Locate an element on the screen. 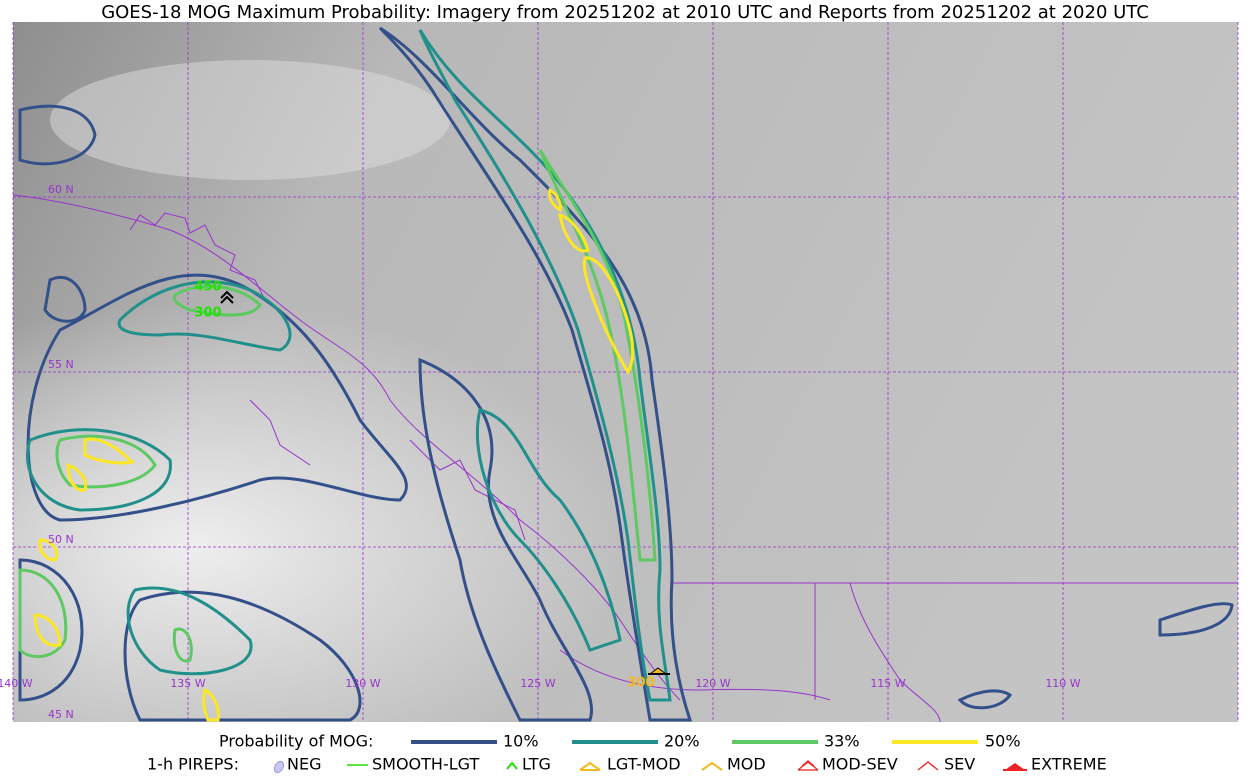 This screenshot has width=1250, height=782. lat-label: 55 N is located at coordinates (61, 364).